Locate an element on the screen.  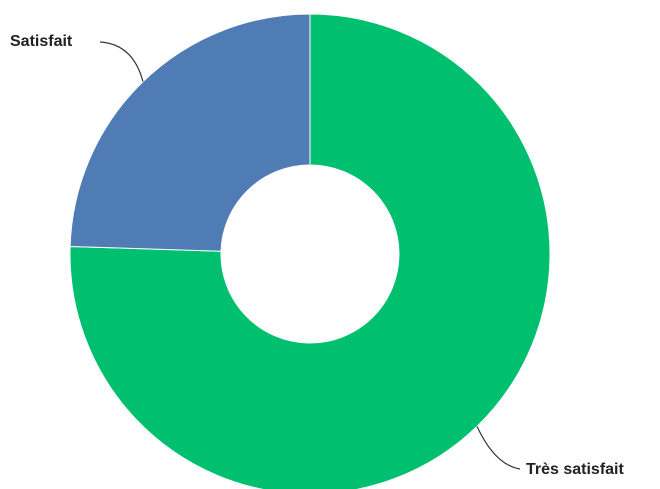
label-satisfait: Satisfait is located at coordinates (41, 41).